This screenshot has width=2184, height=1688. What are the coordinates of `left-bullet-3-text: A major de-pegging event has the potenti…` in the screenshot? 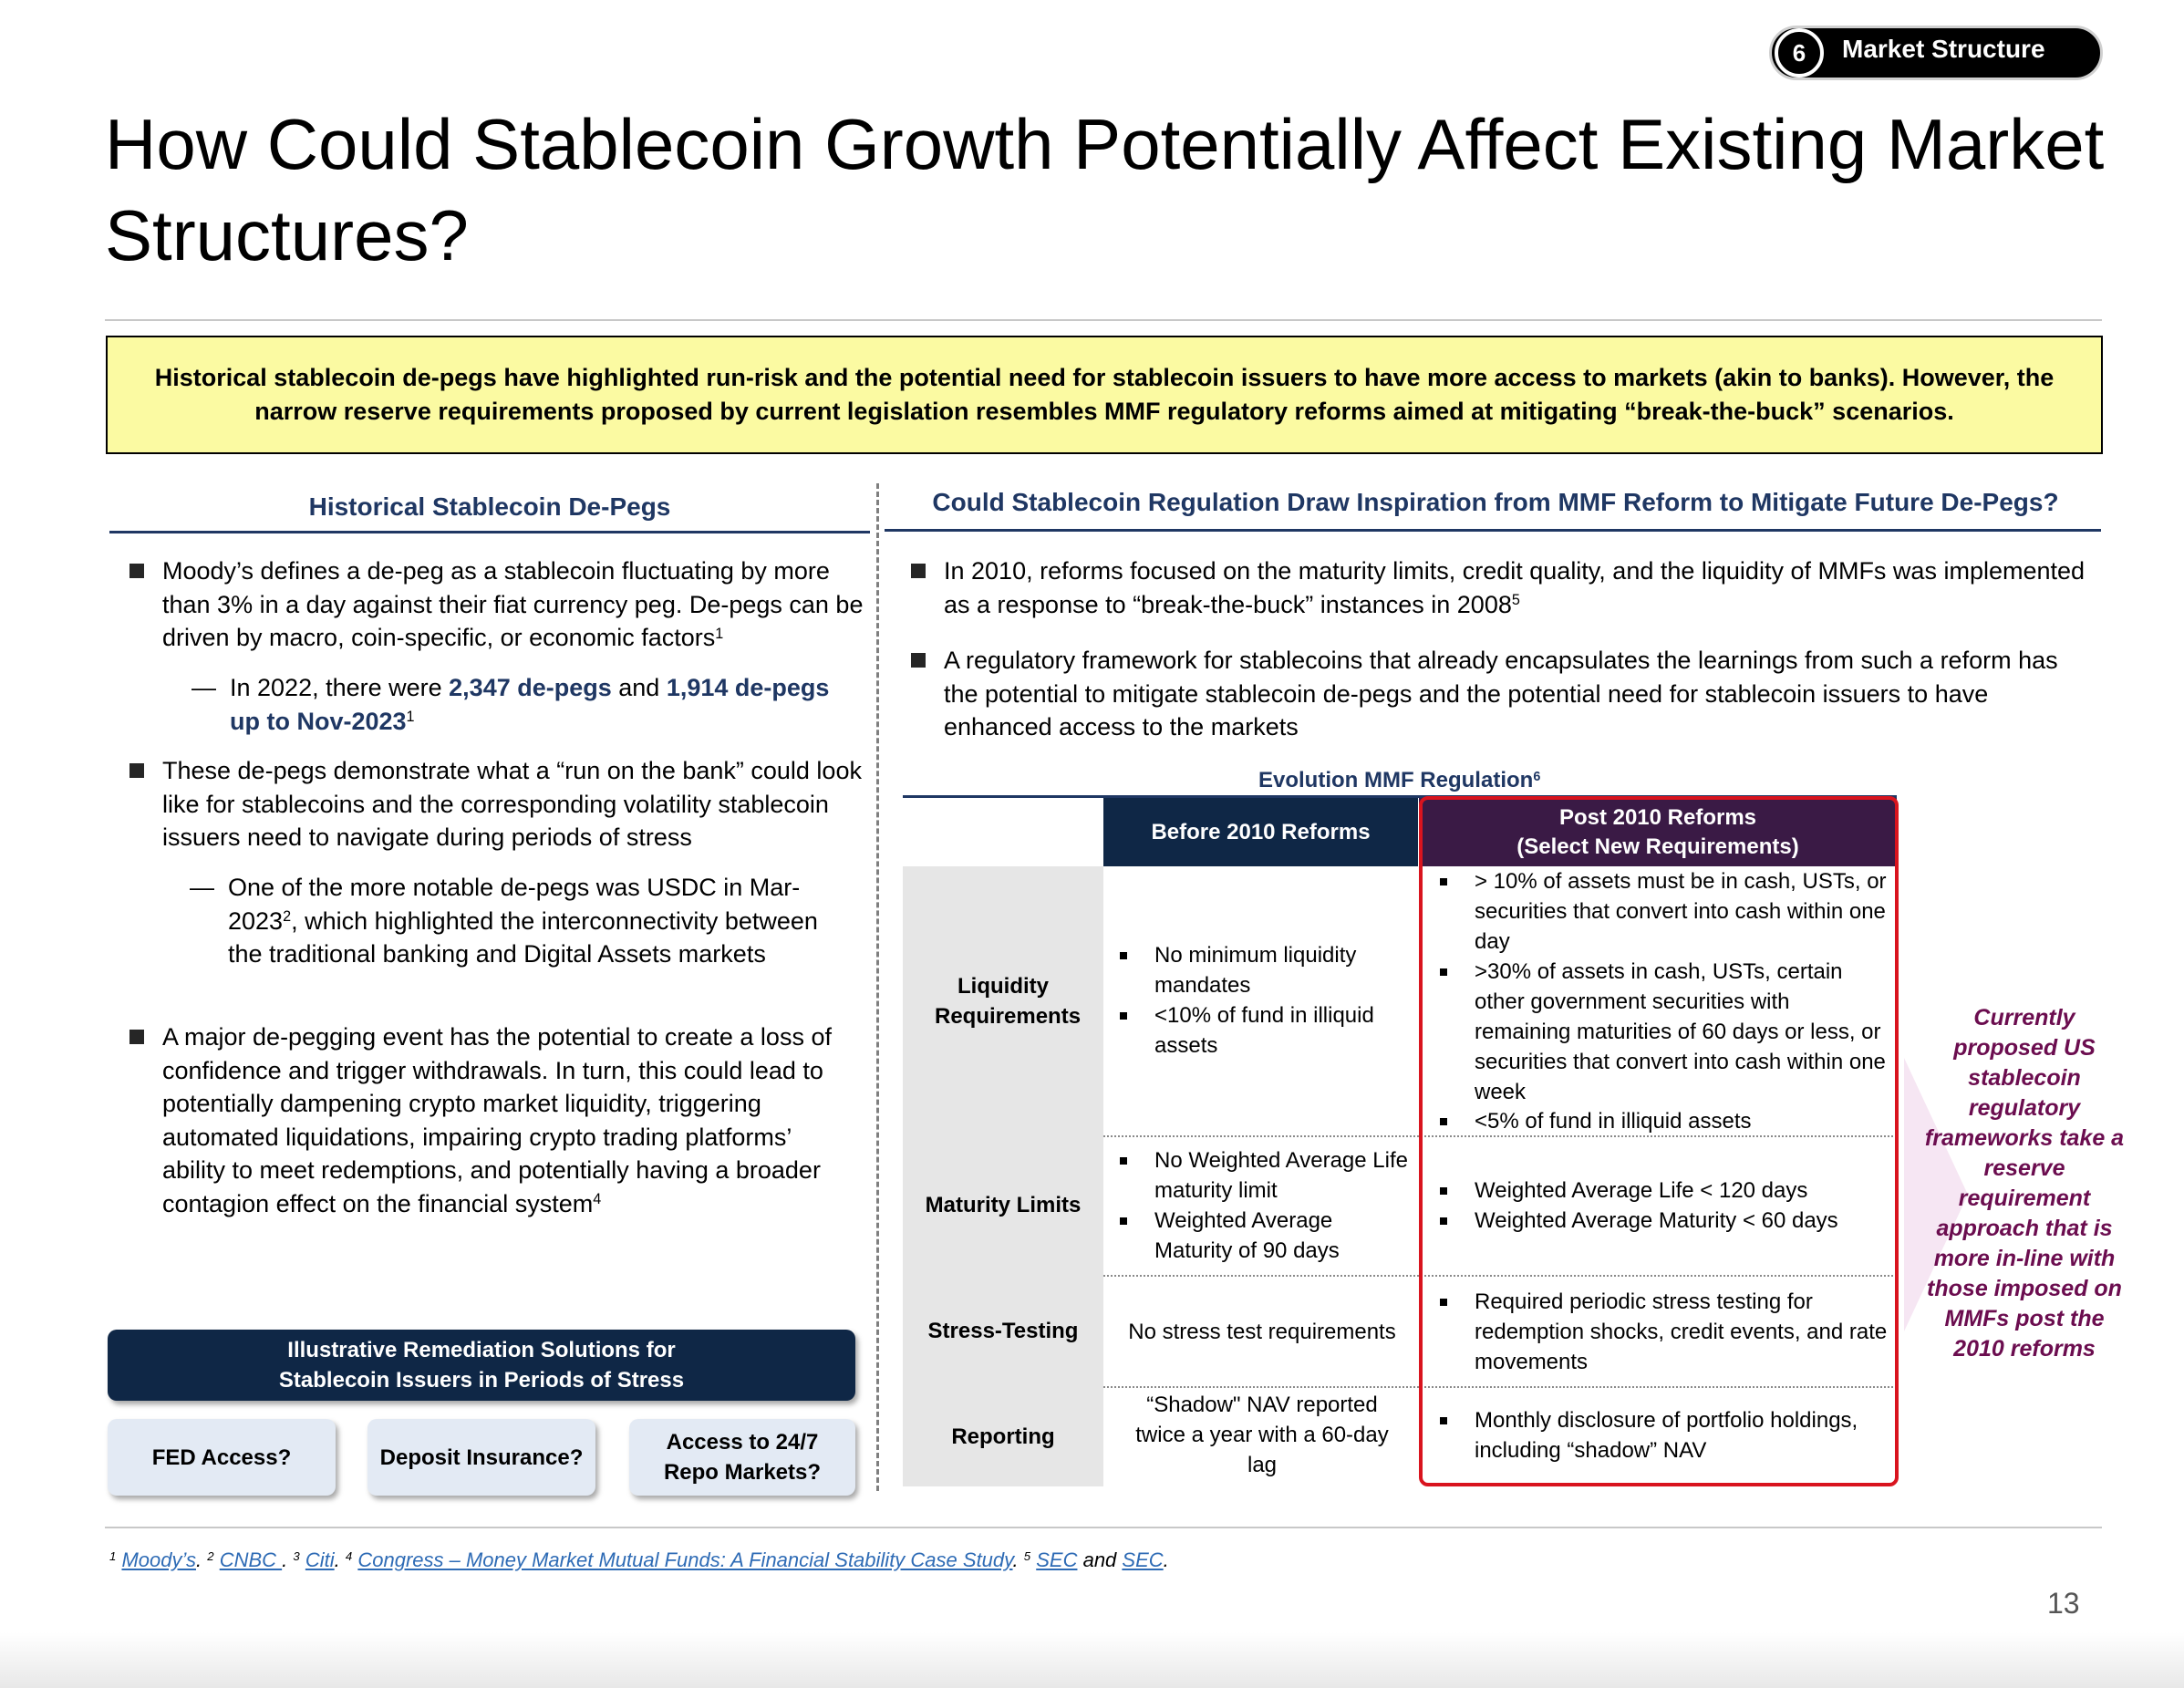 It's located at (497, 1120).